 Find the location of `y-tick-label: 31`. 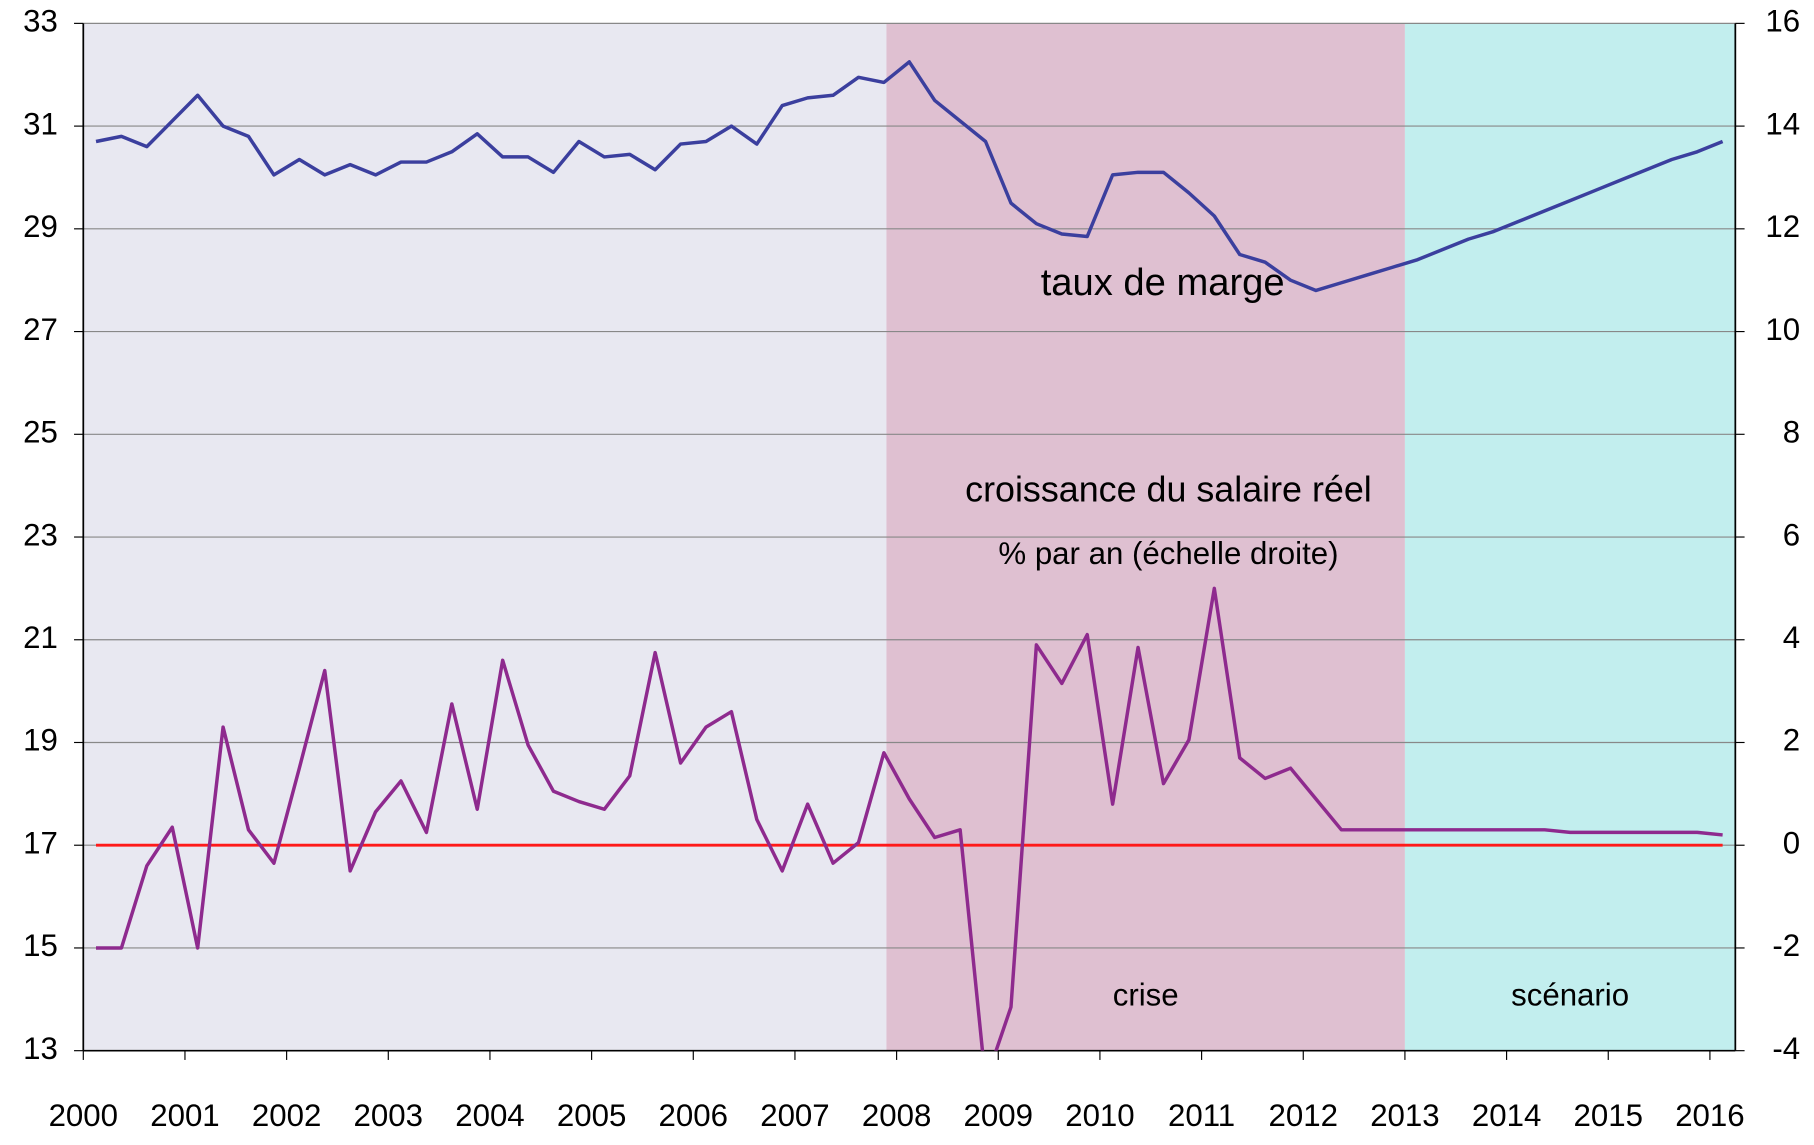

y-tick-label: 31 is located at coordinates (40, 123).